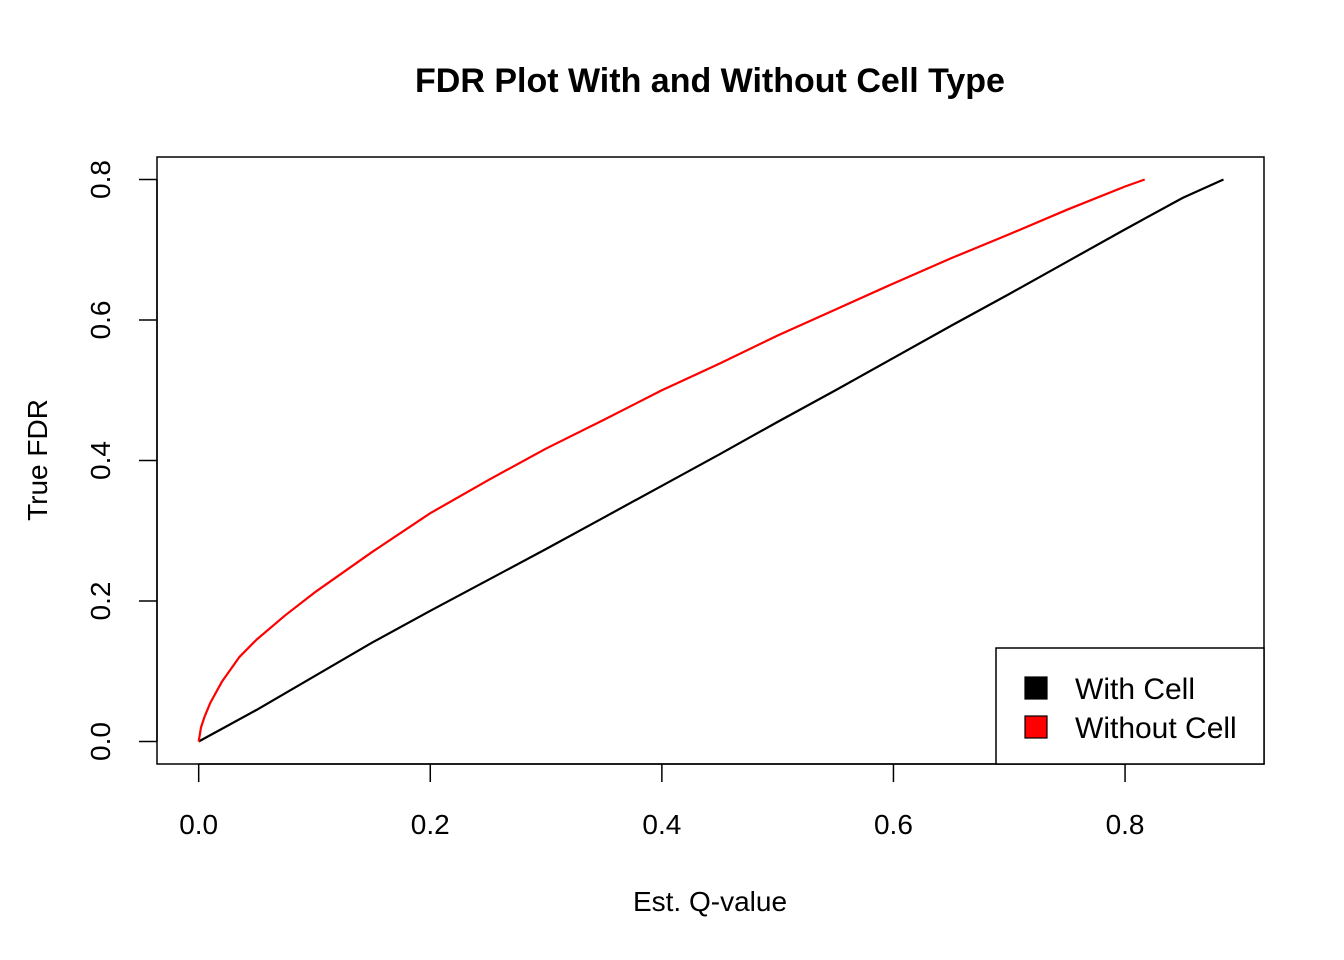  Describe the element at coordinates (1135, 689) in the screenshot. I see `legend-label-with-cell: With Cell` at that location.